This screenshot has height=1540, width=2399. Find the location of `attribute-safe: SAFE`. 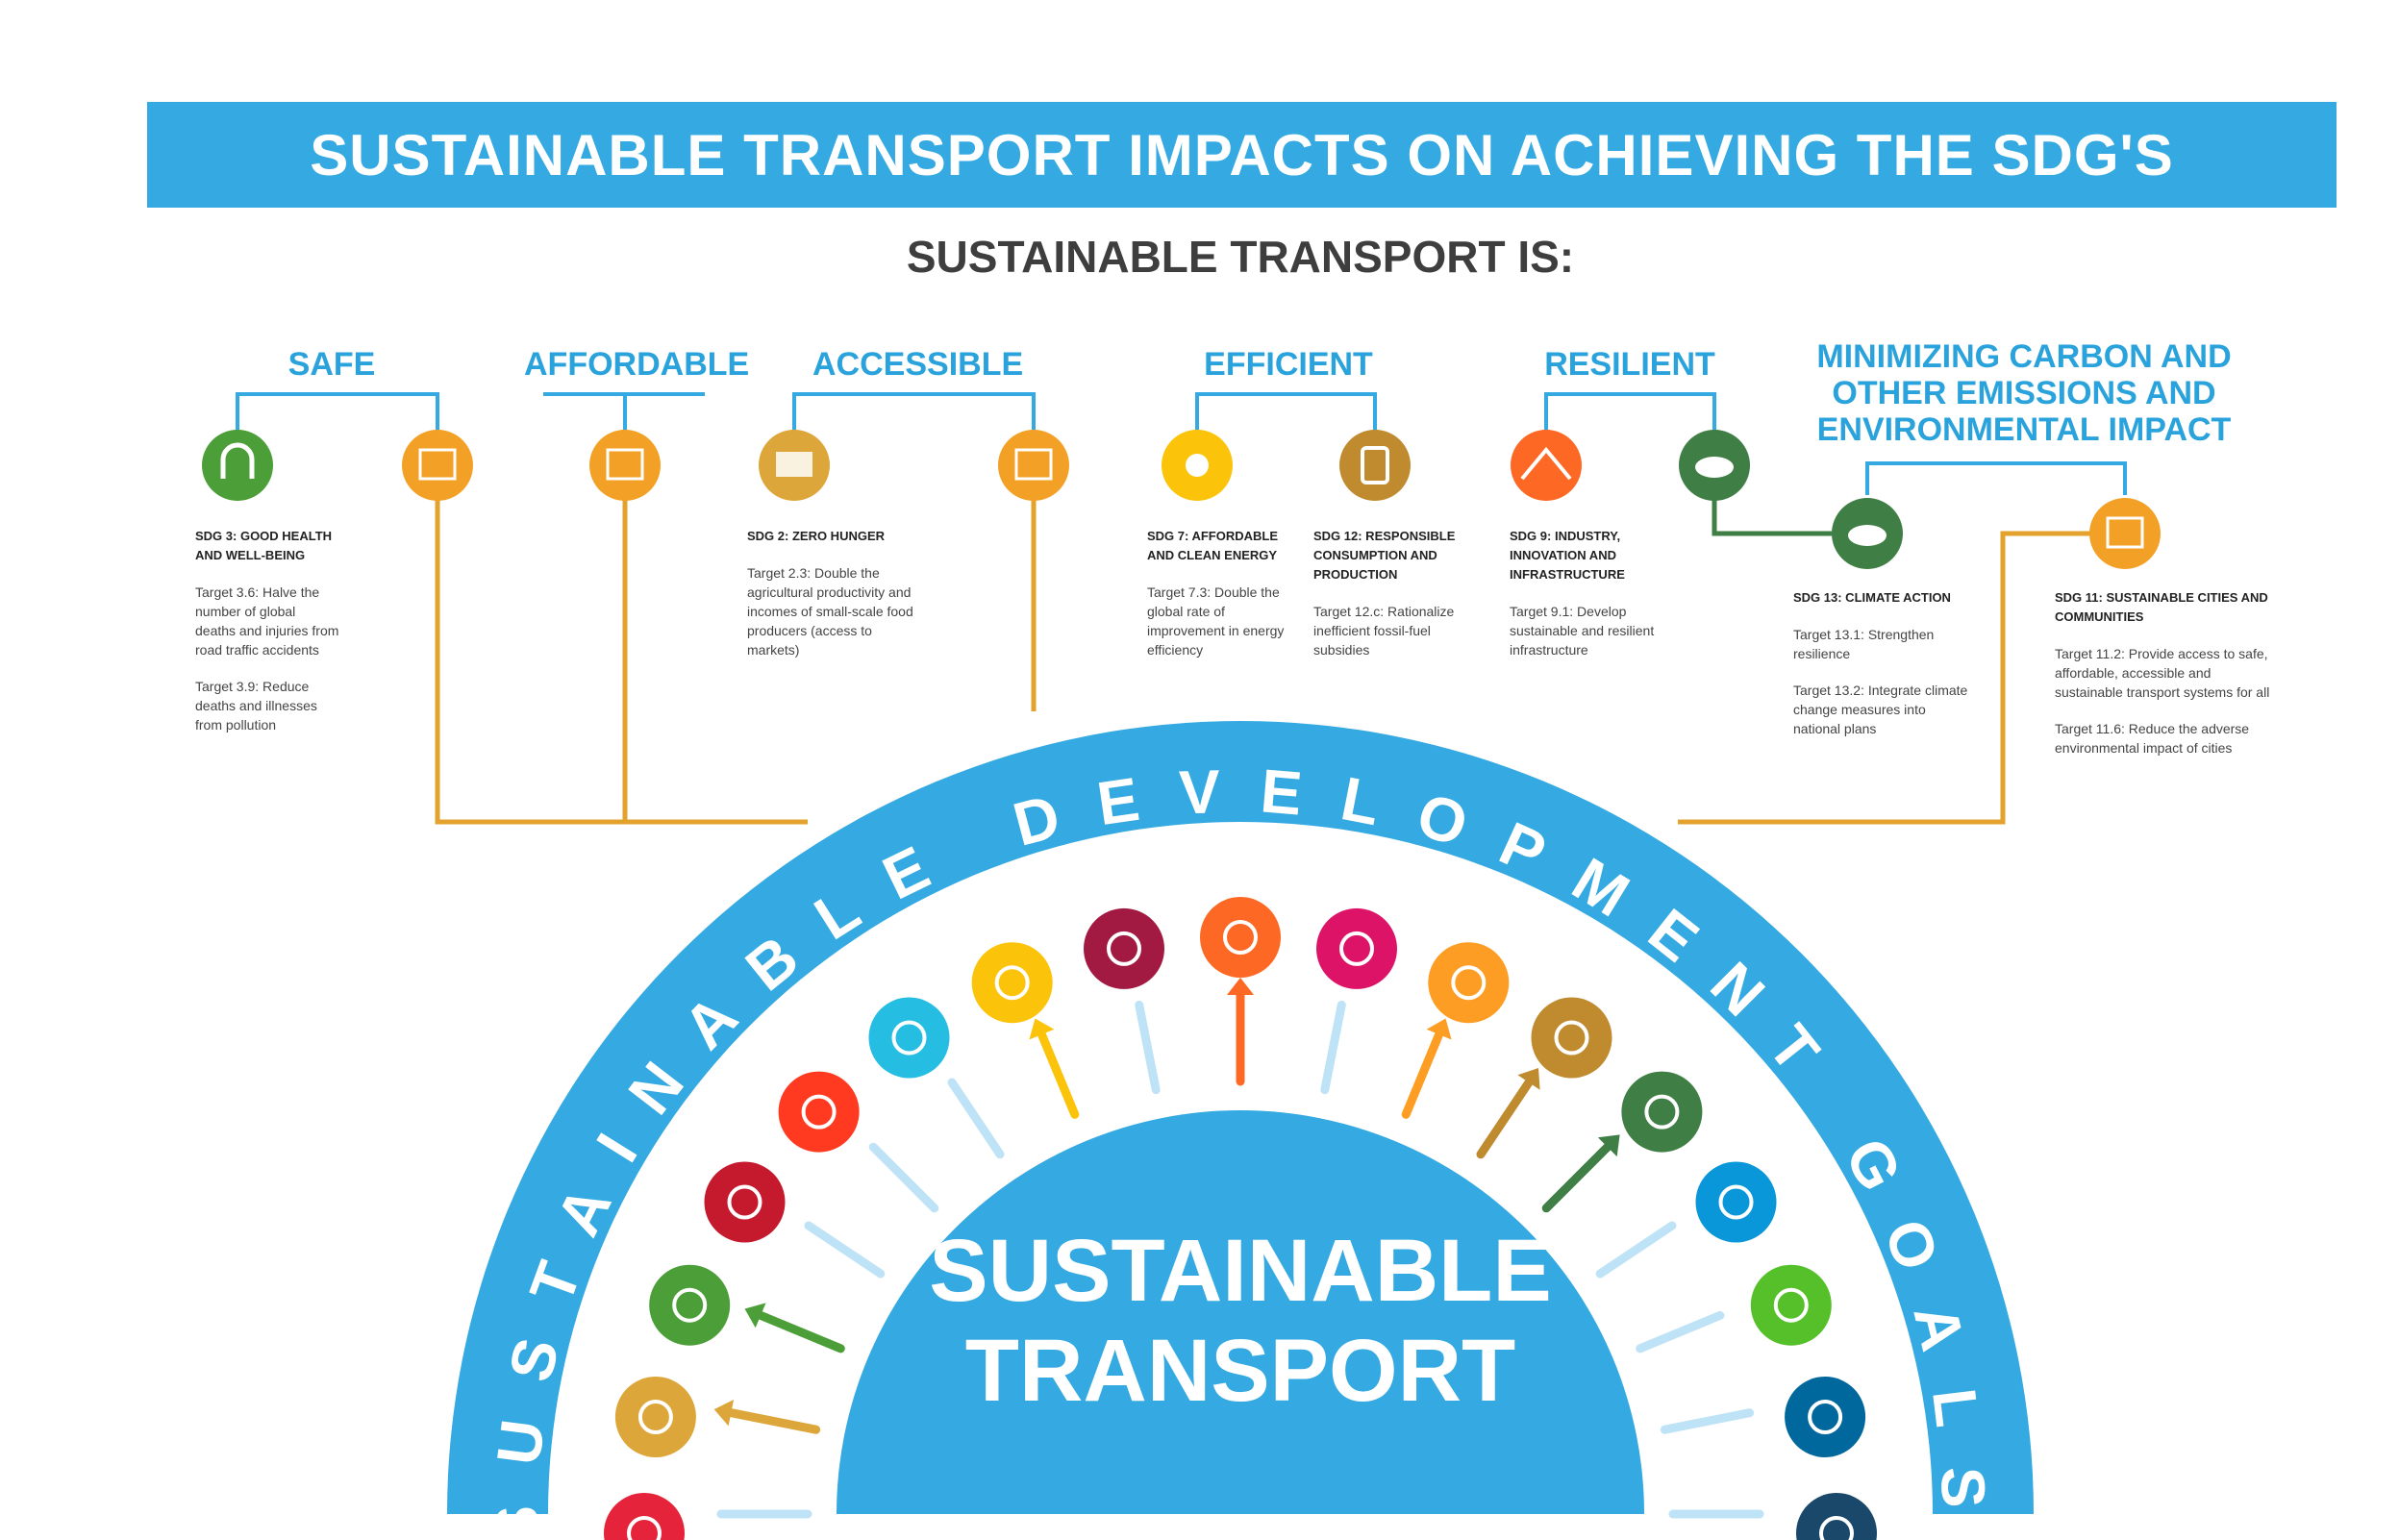

attribute-safe: SAFE is located at coordinates (331, 364).